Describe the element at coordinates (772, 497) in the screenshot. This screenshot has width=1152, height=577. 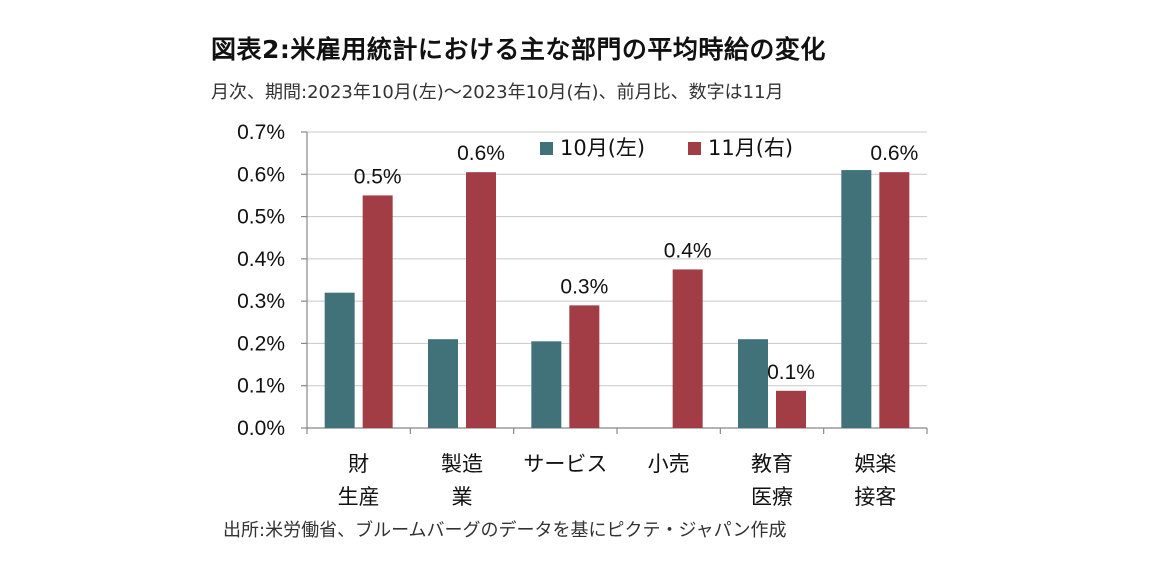
I see `category-label: 医療` at that location.